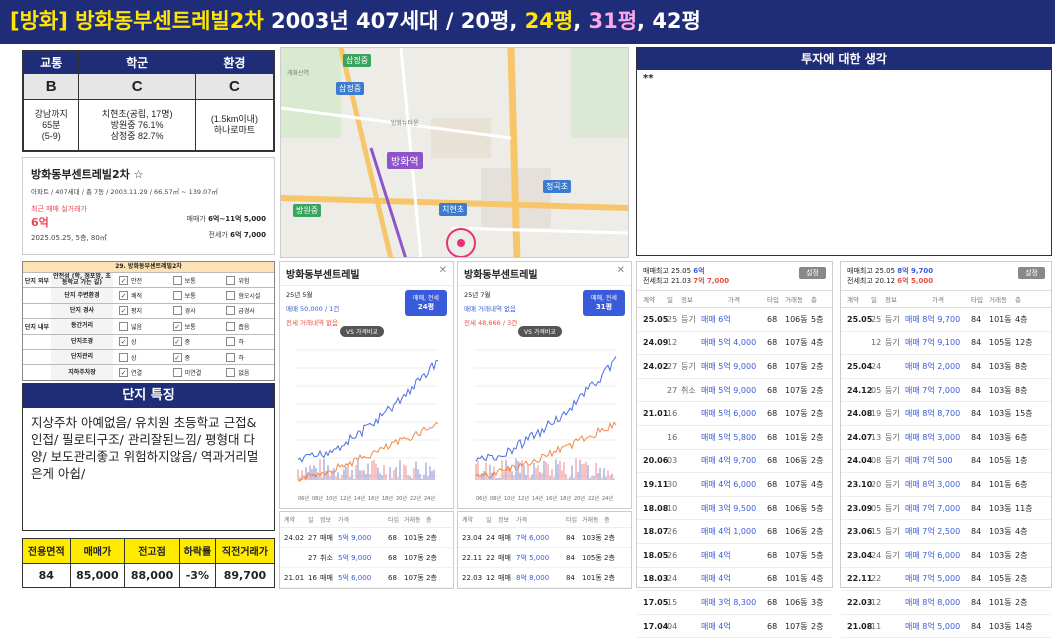 The width and height of the screenshot is (1055, 638). What do you see at coordinates (946, 580) in the screenshot?
I see `list-item: 22.11 22 매매 7억 5,000 84 105동 2층` at bounding box center [946, 580].